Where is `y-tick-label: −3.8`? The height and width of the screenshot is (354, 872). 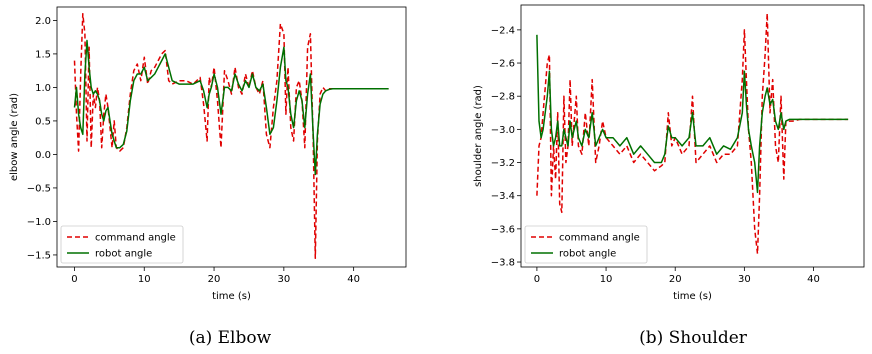 y-tick-label: −3.8 is located at coordinates (503, 263).